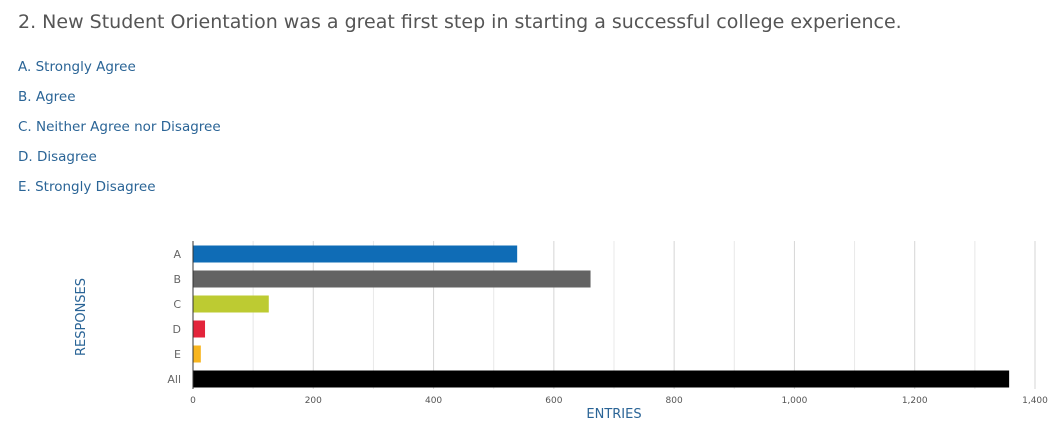  I want to click on x-tick-label: 600, so click(553, 401).